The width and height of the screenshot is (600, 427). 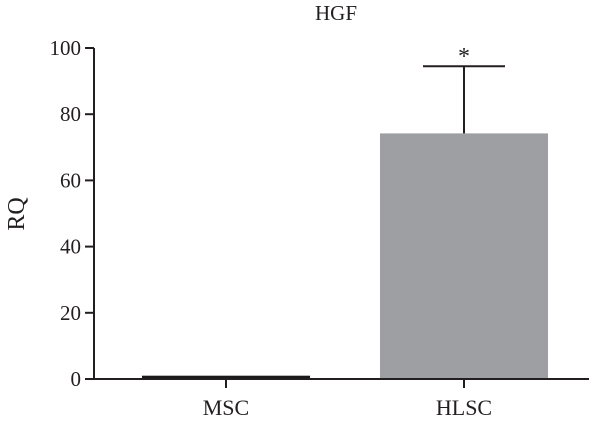 What do you see at coordinates (70, 180) in the screenshot?
I see `y-tick-label: 60` at bounding box center [70, 180].